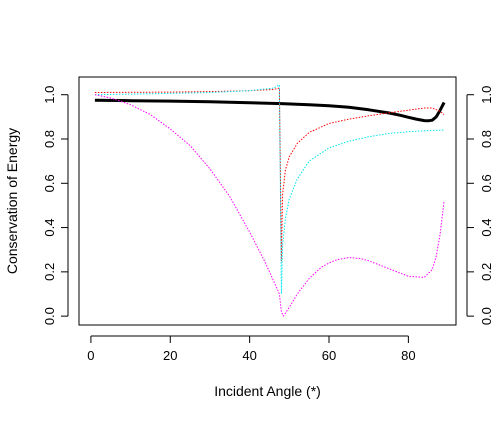 The image size is (496, 422). I want to click on y-tick-label-right: 1.0, so click(486, 95).